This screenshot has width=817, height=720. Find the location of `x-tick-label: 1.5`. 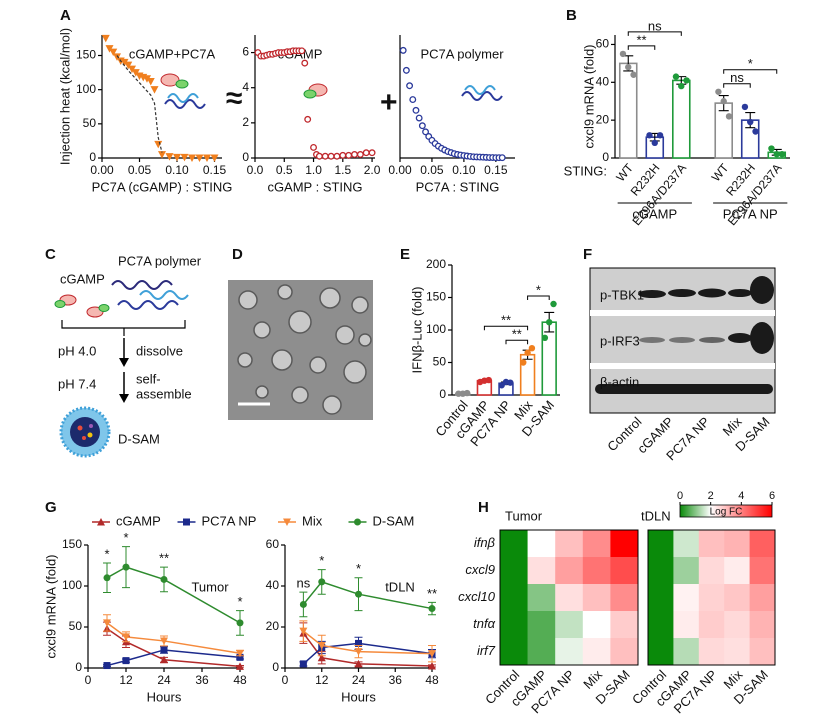

x-tick-label: 1.5 is located at coordinates (342, 170).